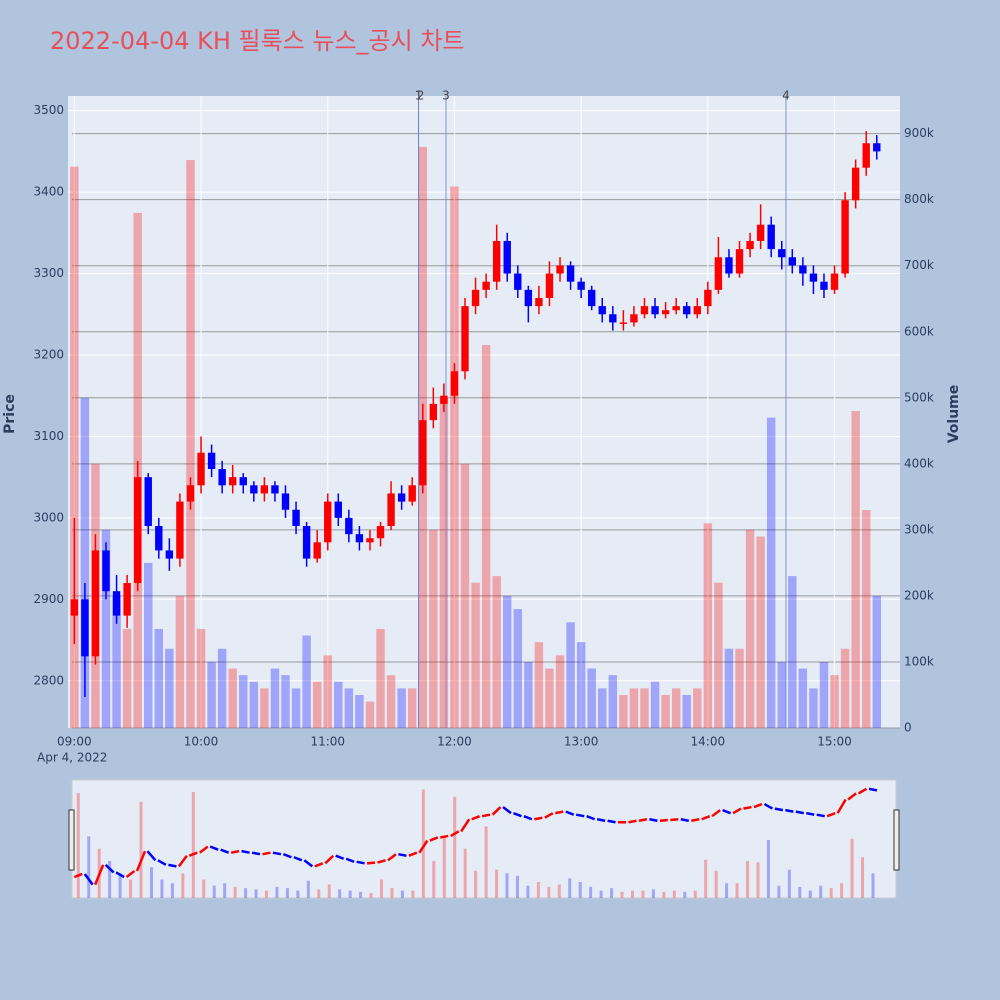  What do you see at coordinates (834, 742) in the screenshot?
I see `x-tick-label: 15:00` at bounding box center [834, 742].